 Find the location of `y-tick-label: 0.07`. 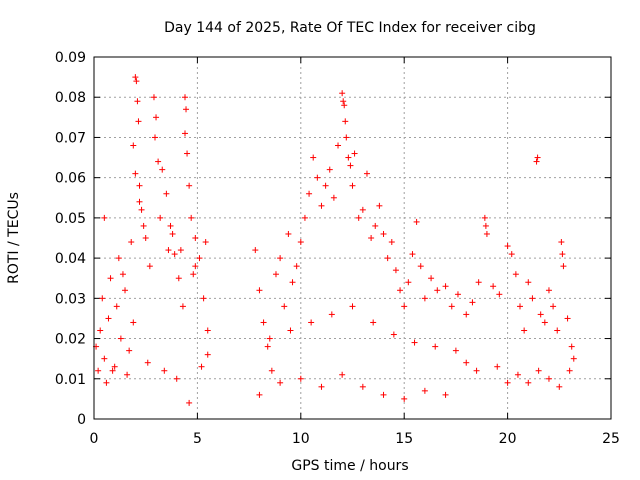

y-tick-label: 0.07 is located at coordinates (70, 138).